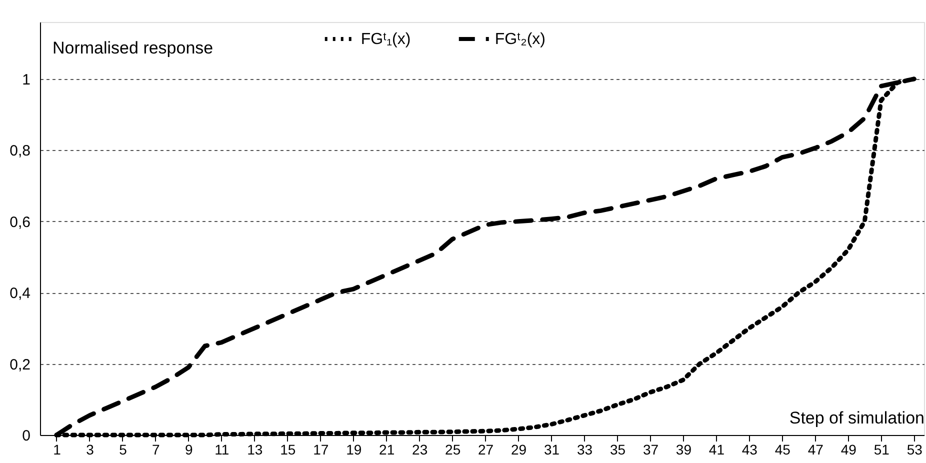 The width and height of the screenshot is (926, 463). What do you see at coordinates (156, 450) in the screenshot?
I see `x-tick-label: 7` at bounding box center [156, 450].